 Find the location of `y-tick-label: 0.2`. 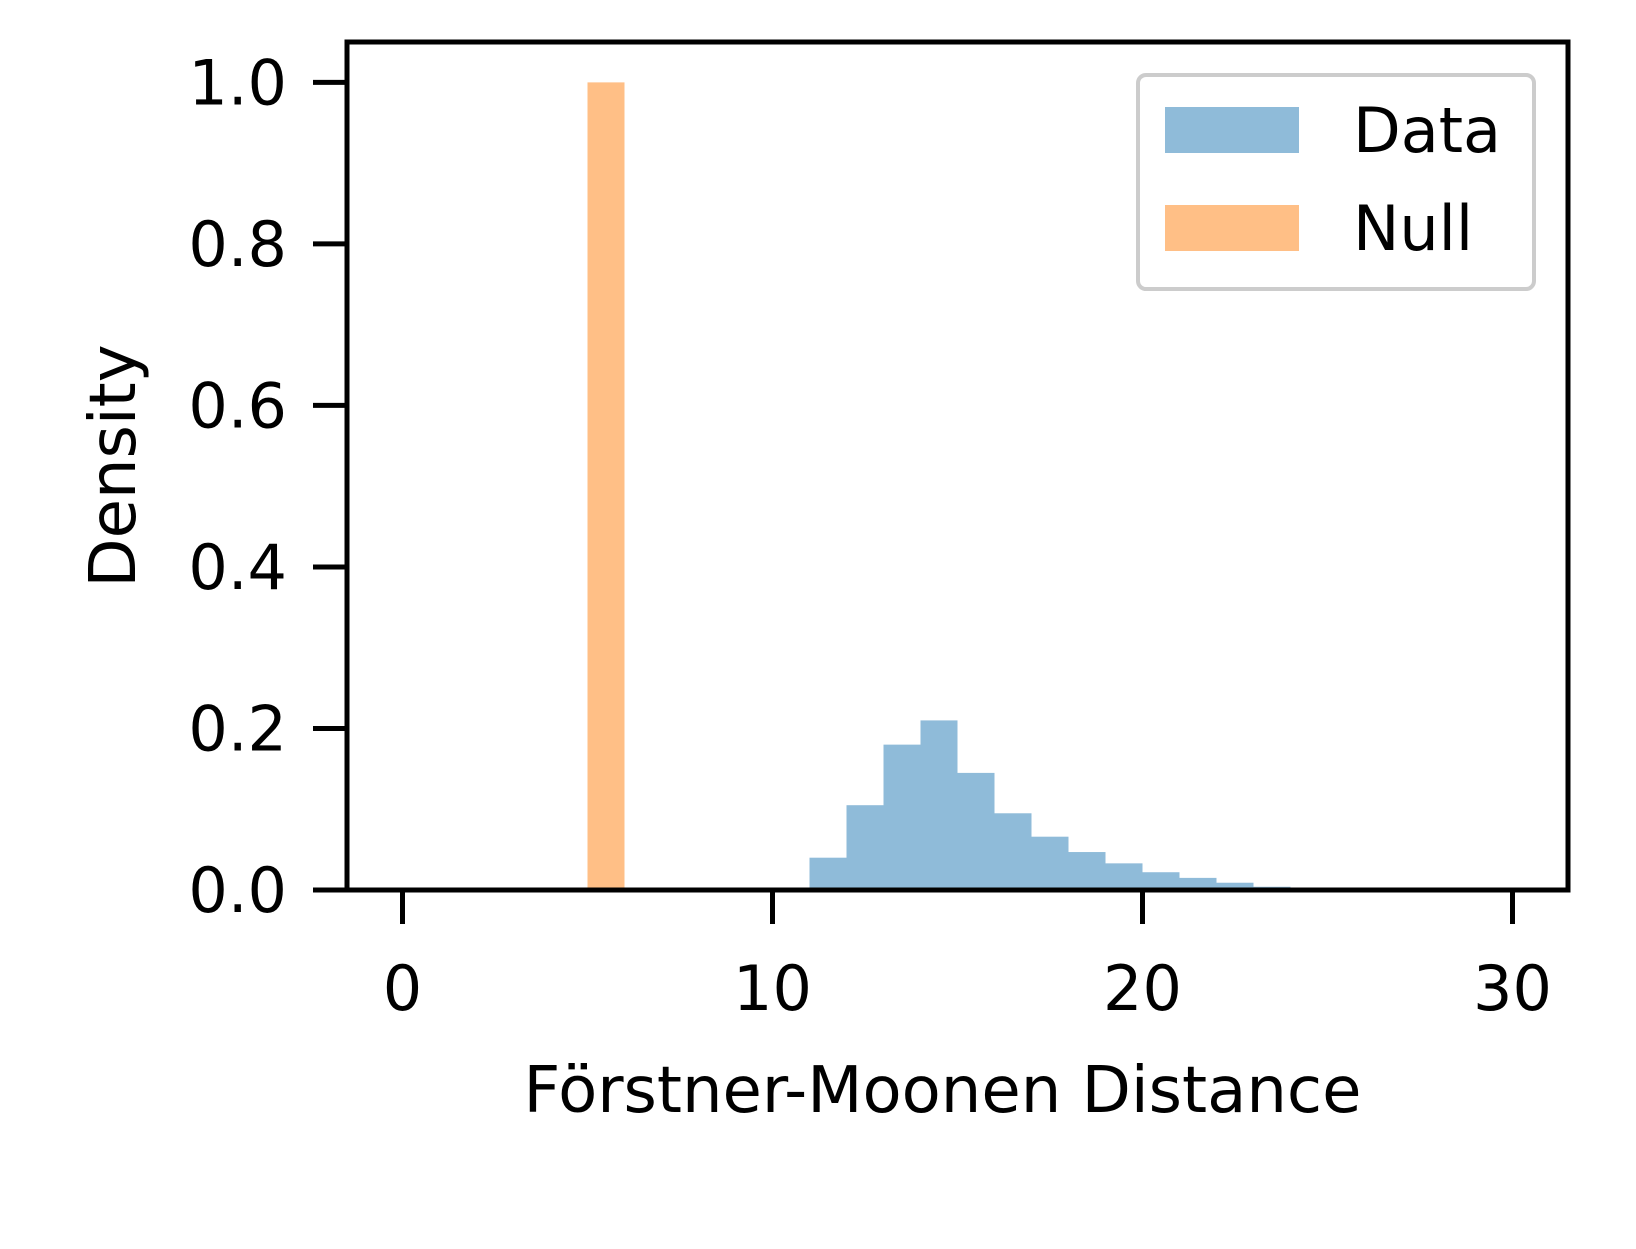

y-tick-label: 0.2 is located at coordinates (237, 728).